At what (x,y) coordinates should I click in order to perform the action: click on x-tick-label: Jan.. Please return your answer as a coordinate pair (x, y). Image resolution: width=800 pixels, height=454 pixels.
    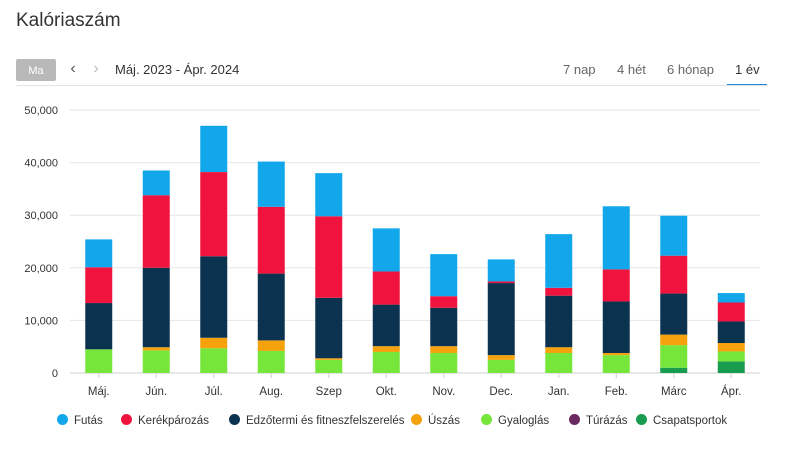
    Looking at the image, I should click on (559, 392).